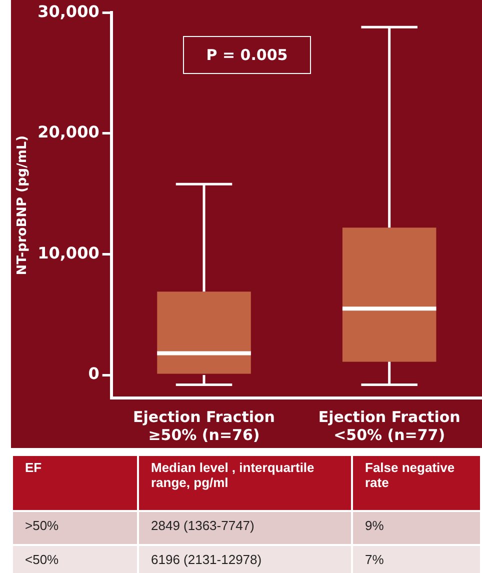  I want to click on text: 7%, so click(416, 559).